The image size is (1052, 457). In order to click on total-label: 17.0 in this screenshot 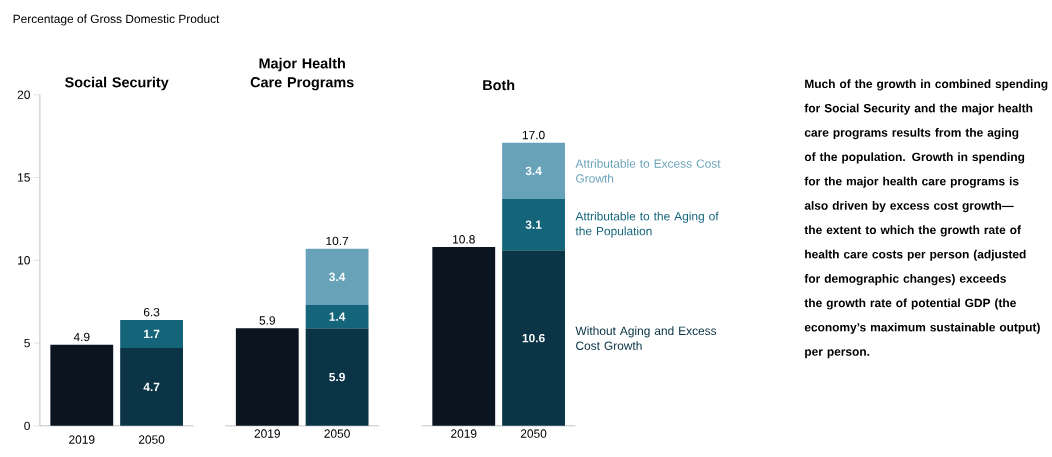, I will do `click(533, 135)`.